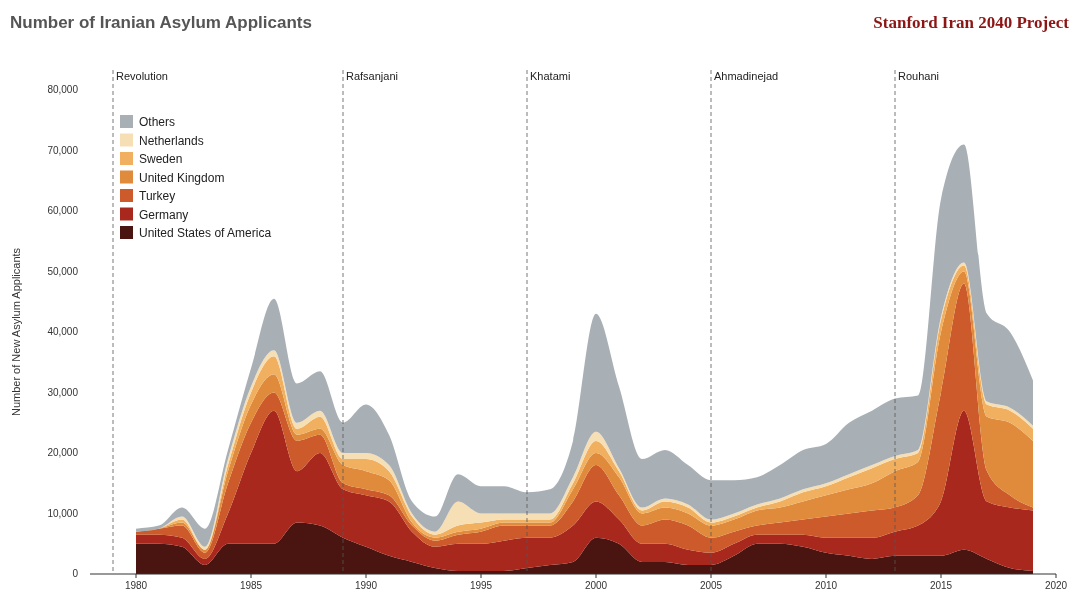  Describe the element at coordinates (63, 331) in the screenshot. I see `y-tick-label: 40,000` at that location.